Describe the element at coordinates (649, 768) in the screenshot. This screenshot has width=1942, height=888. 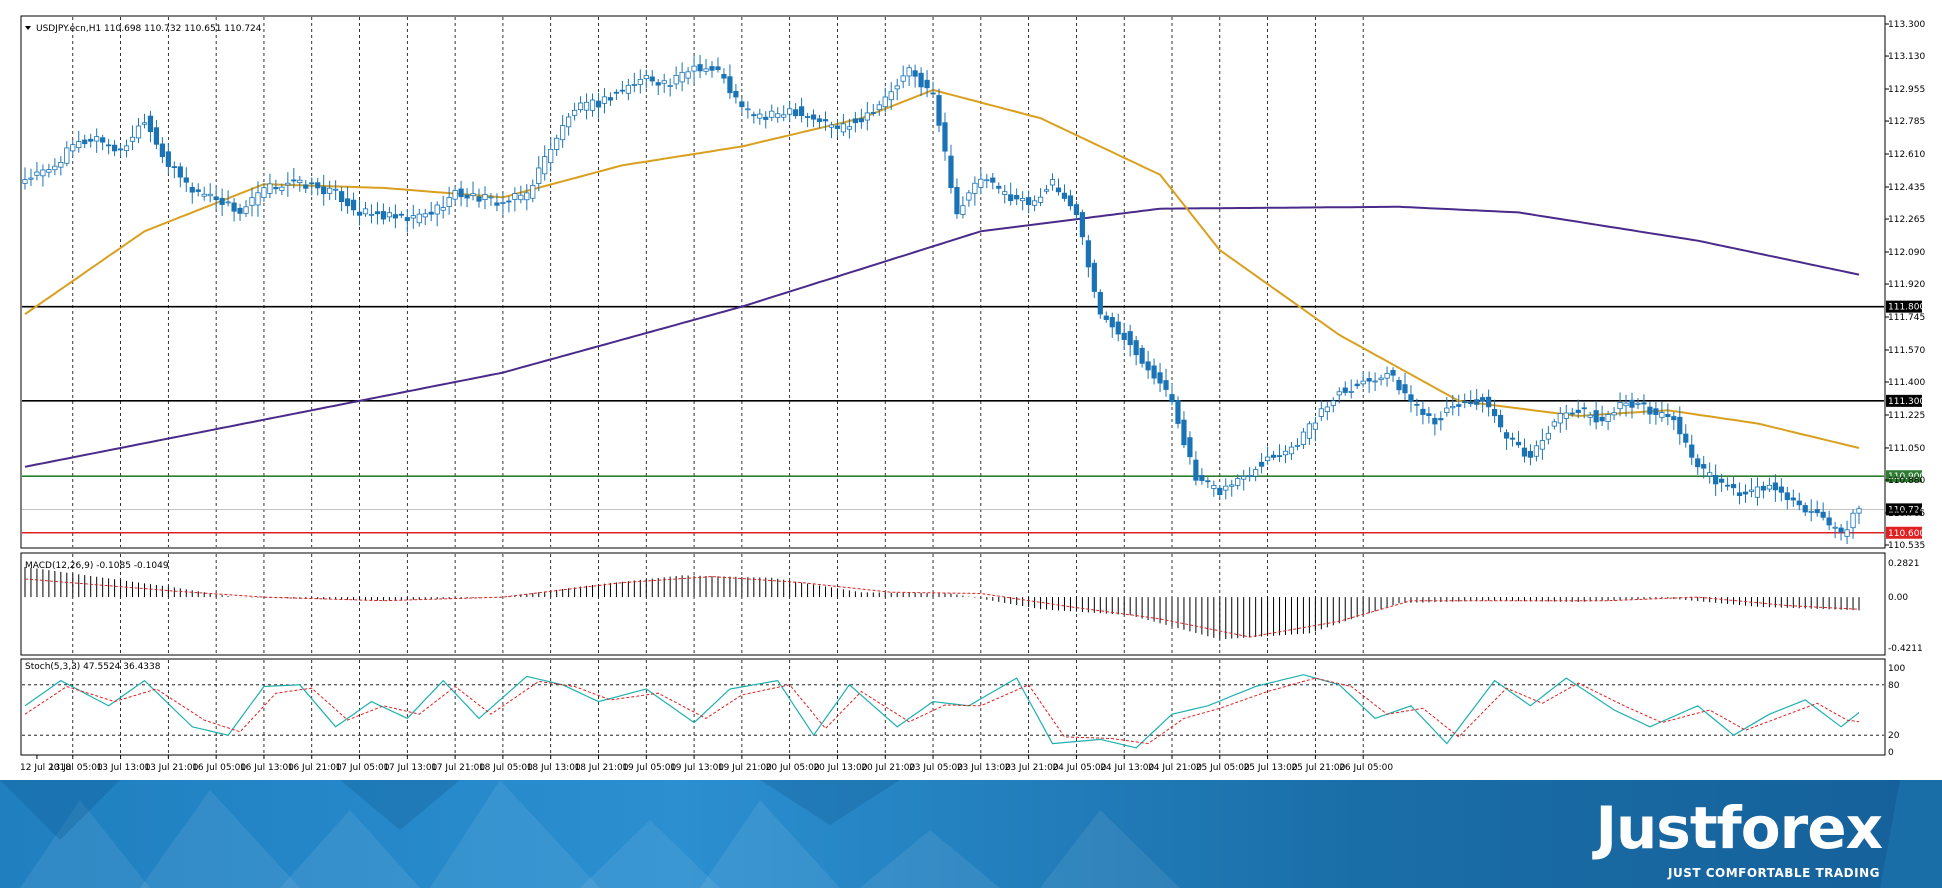
I see `time-label: 19 Jul 05:00` at that location.